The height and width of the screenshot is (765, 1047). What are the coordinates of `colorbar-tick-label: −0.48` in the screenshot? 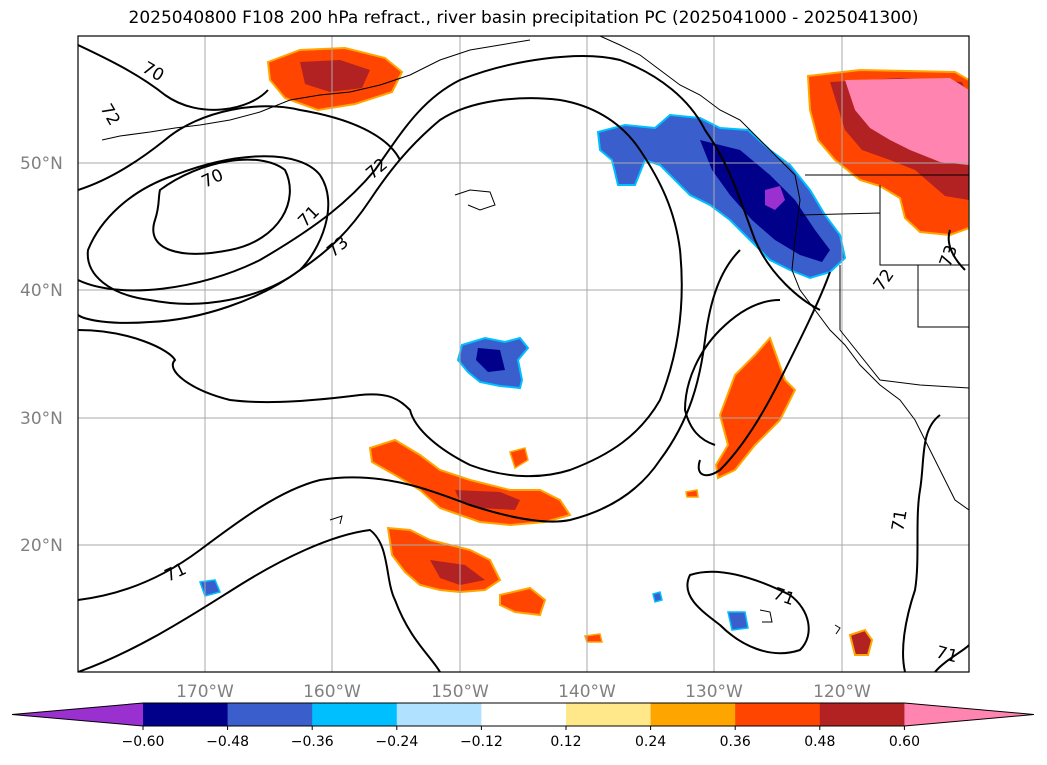 It's located at (227, 742).